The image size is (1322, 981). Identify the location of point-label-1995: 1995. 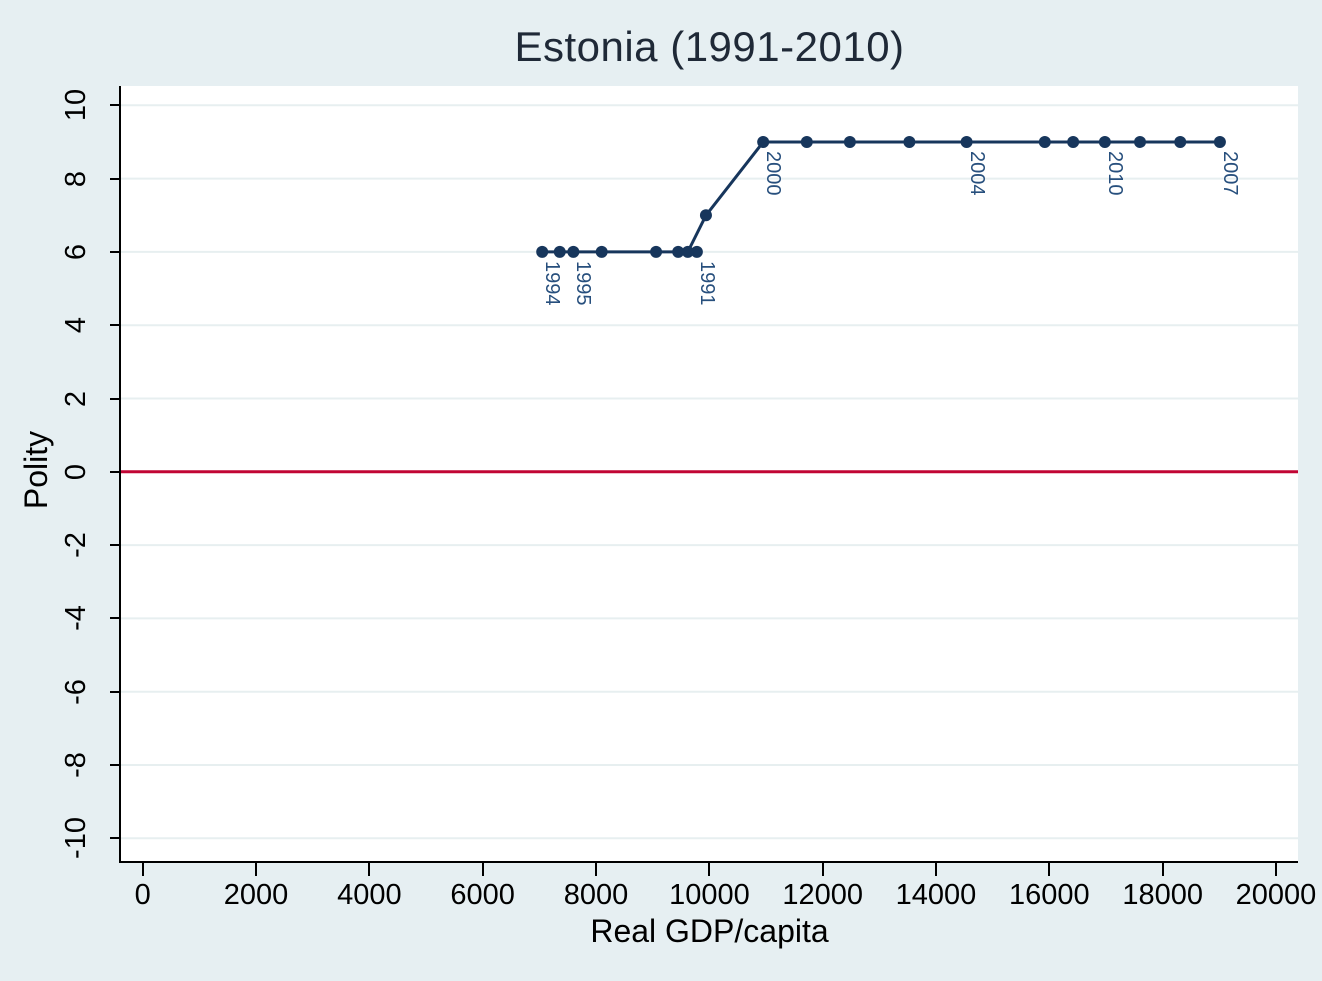
(583, 283).